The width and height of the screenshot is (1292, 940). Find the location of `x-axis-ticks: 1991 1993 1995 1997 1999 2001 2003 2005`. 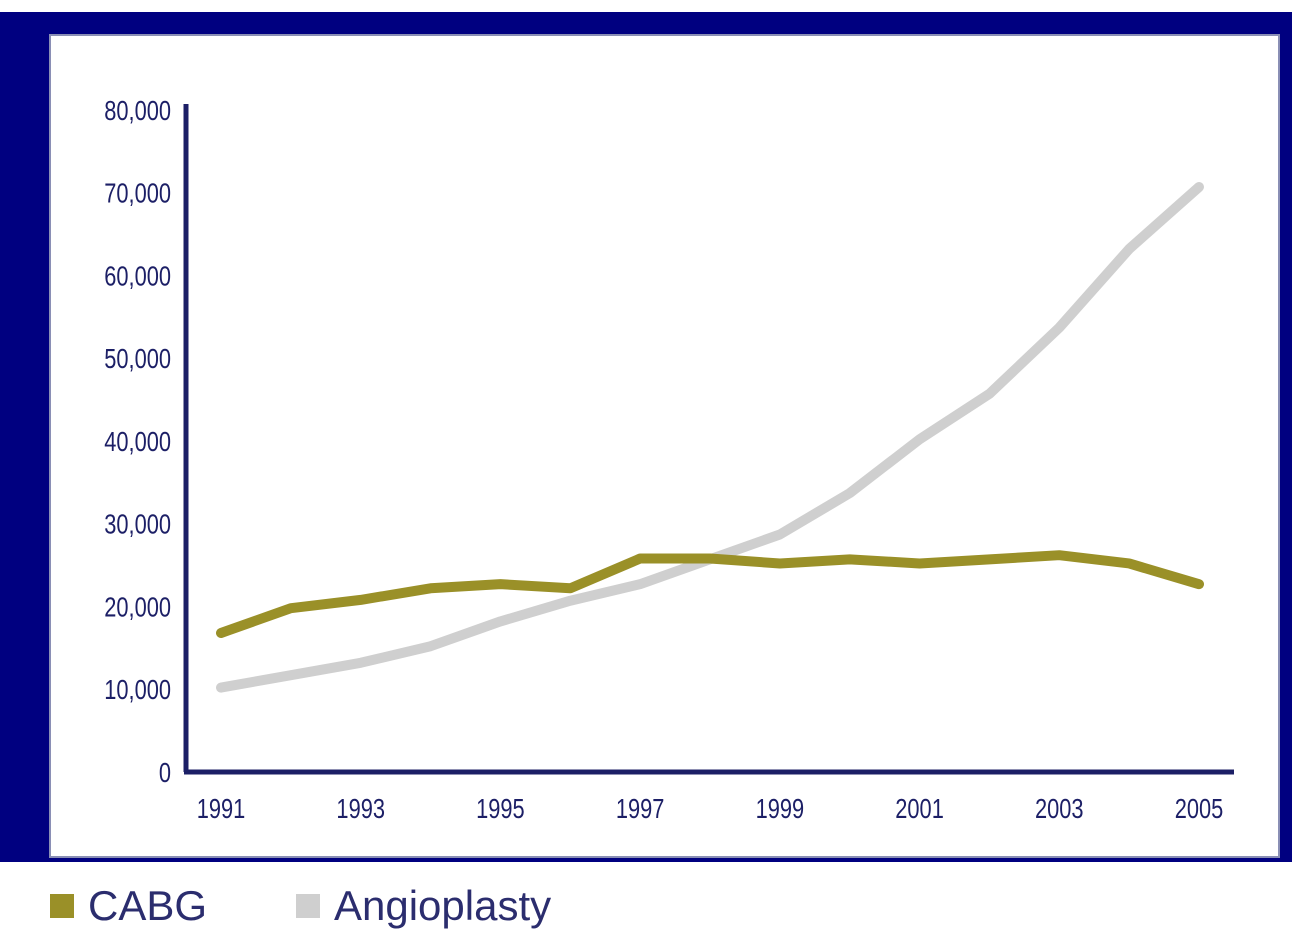

x-axis-ticks: 1991 1993 1995 1997 1999 2001 2003 2005 is located at coordinates (710, 808).